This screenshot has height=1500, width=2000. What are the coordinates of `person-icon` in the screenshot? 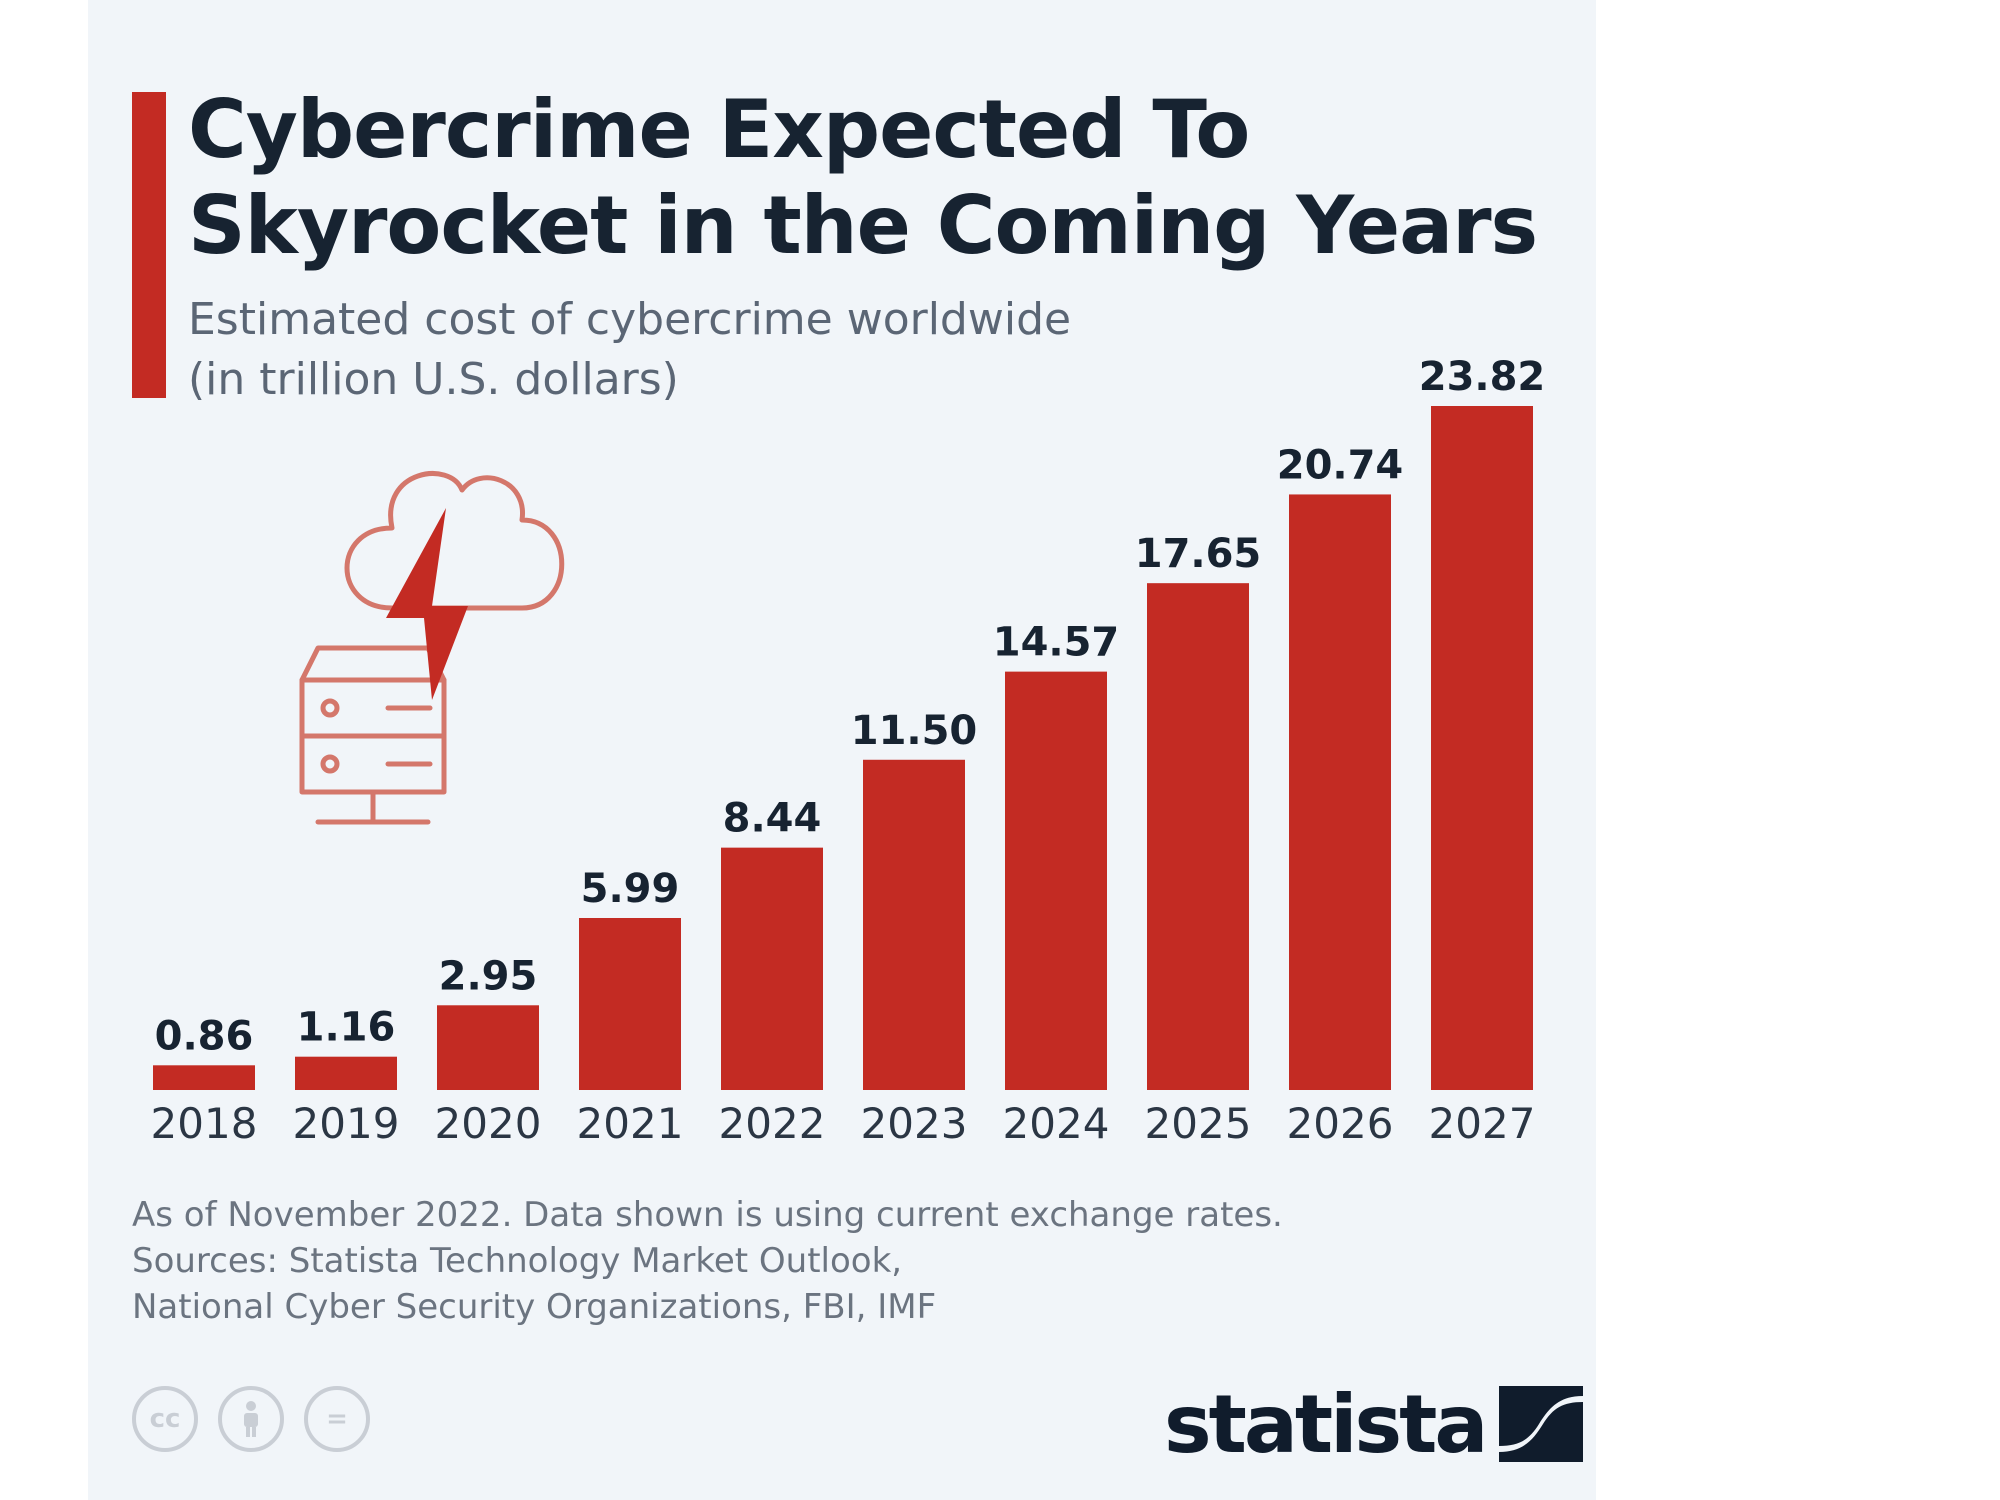 It's located at (251, 1419).